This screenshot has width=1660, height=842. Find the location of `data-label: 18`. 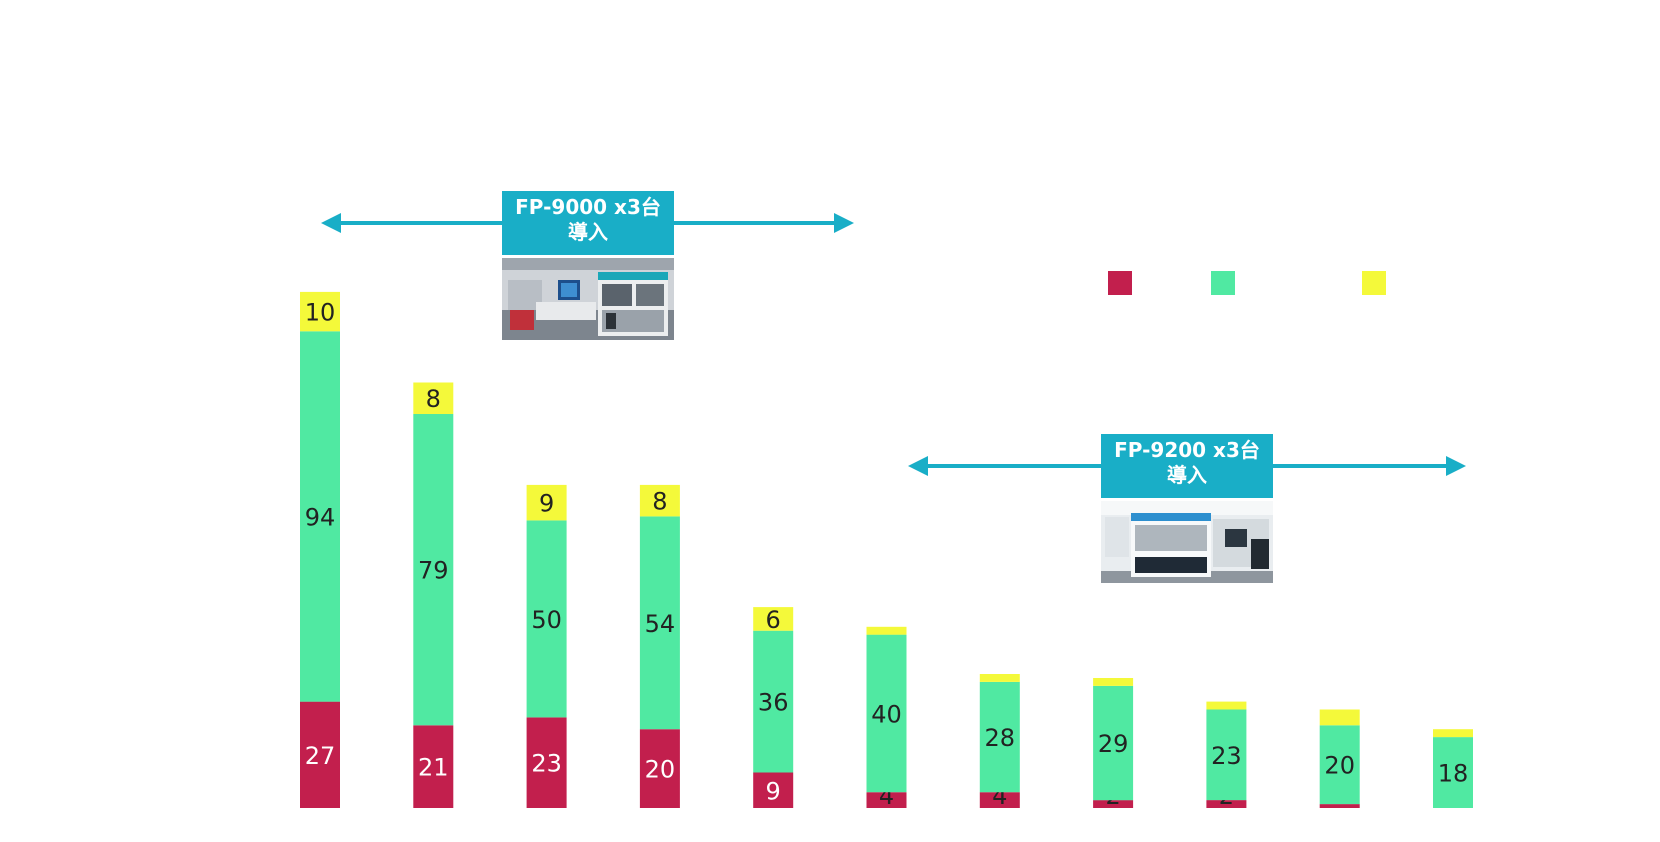

data-label: 18 is located at coordinates (1453, 774).